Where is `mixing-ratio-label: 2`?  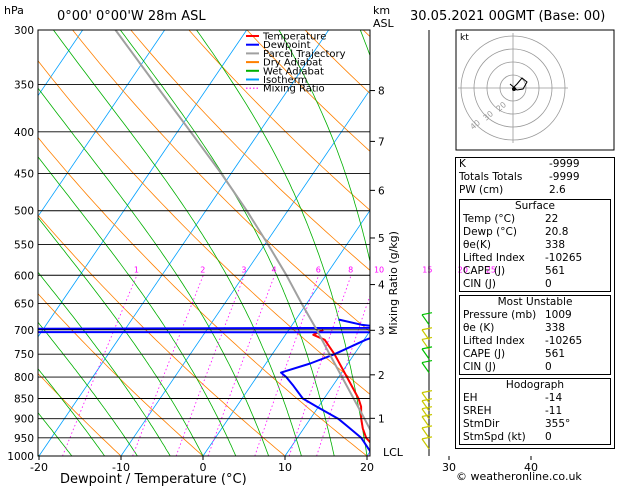
mixing-ratio-label: 2 is located at coordinates (202, 269).